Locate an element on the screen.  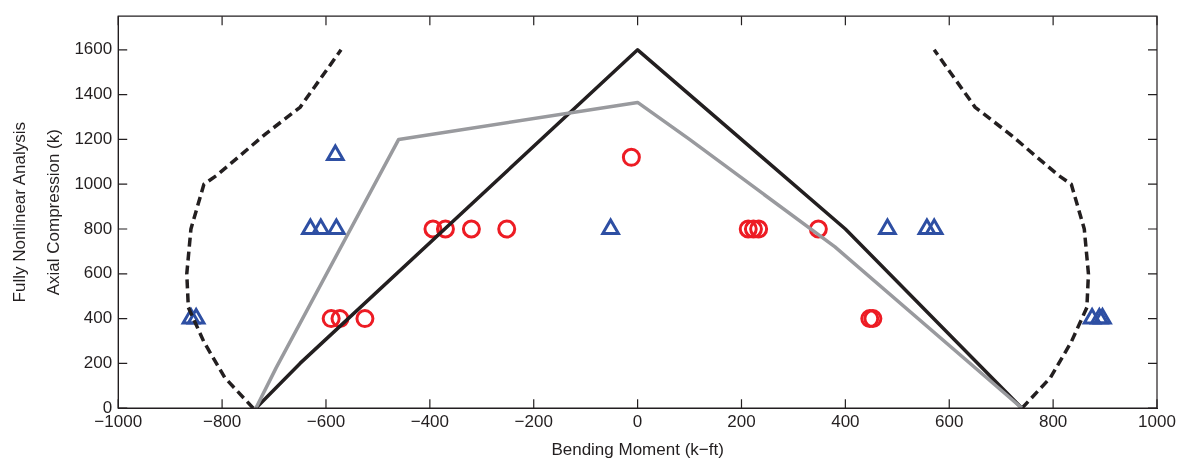
x-tick-label: 0 is located at coordinates (637, 422).